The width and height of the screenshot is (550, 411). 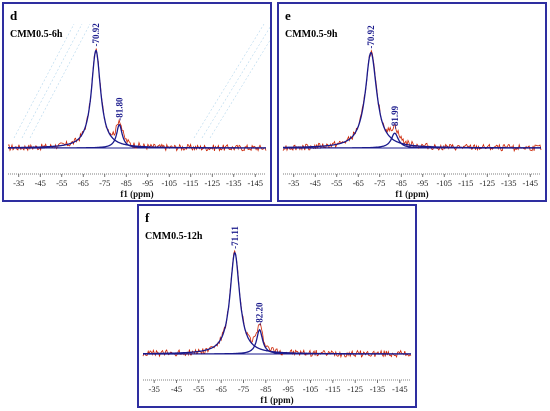 What do you see at coordinates (174, 236) in the screenshot?
I see `sample-label: CMM0.5-12h` at bounding box center [174, 236].